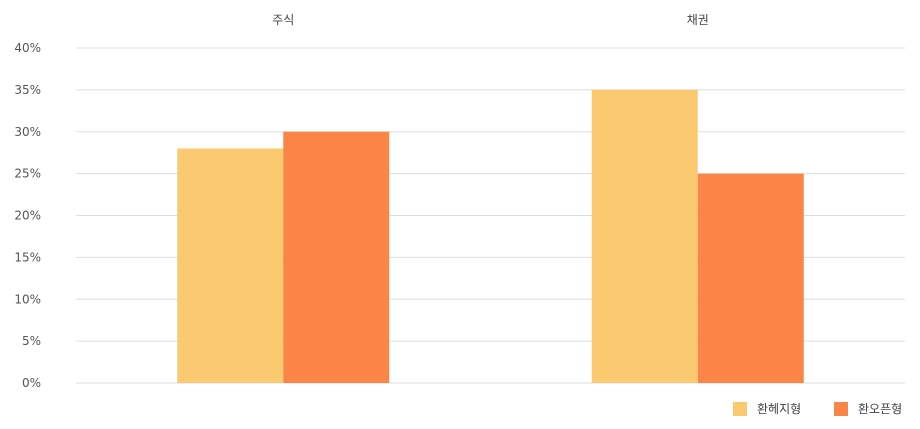 The image size is (920, 429). I want to click on y-tick-label: 35%, so click(27, 90).